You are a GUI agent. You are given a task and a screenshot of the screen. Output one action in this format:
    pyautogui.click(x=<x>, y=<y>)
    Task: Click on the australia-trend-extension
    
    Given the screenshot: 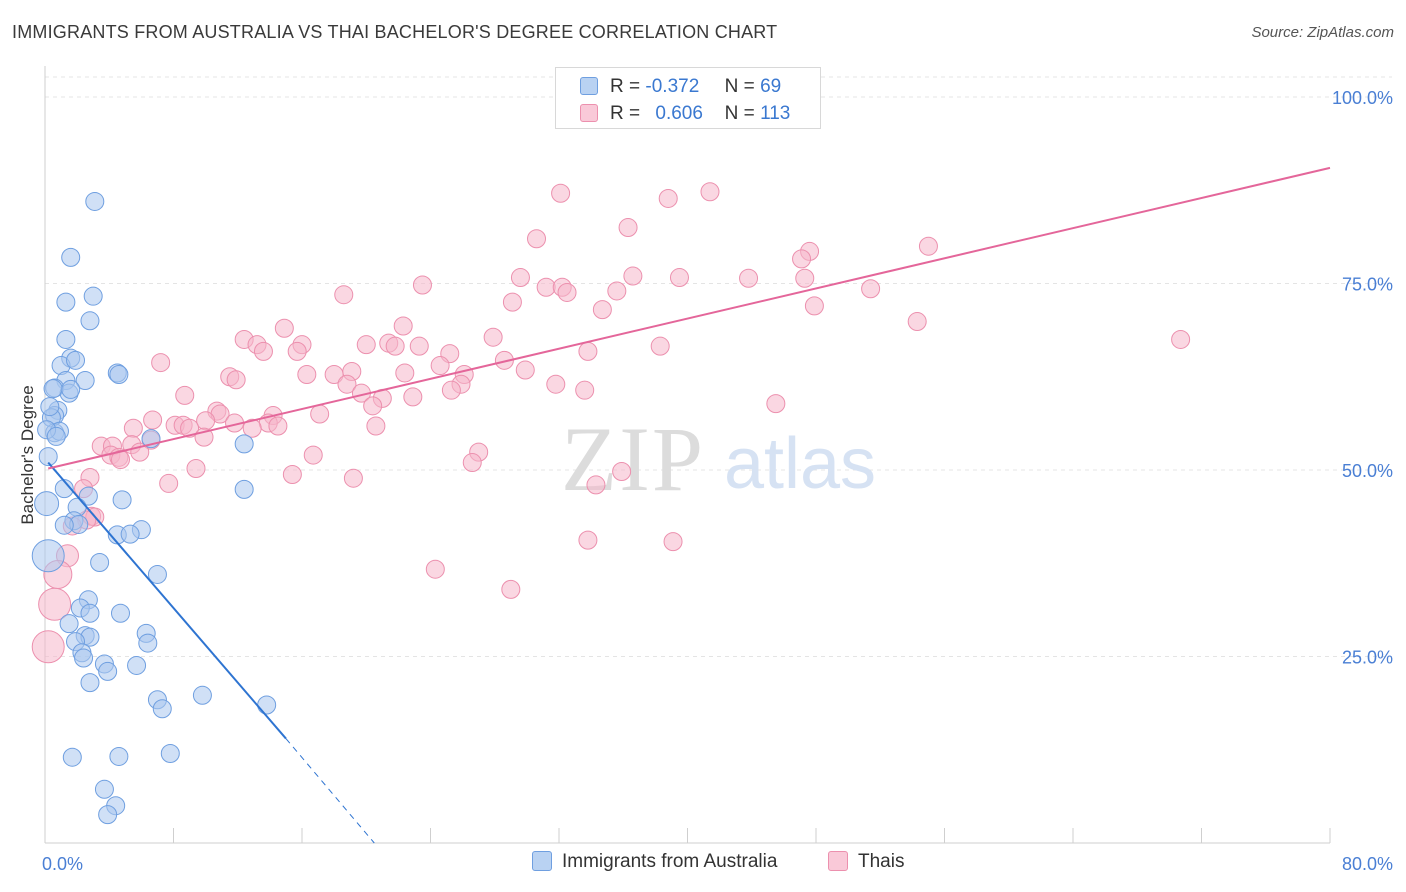 What is the action you would take?
    pyautogui.click(x=330, y=791)
    